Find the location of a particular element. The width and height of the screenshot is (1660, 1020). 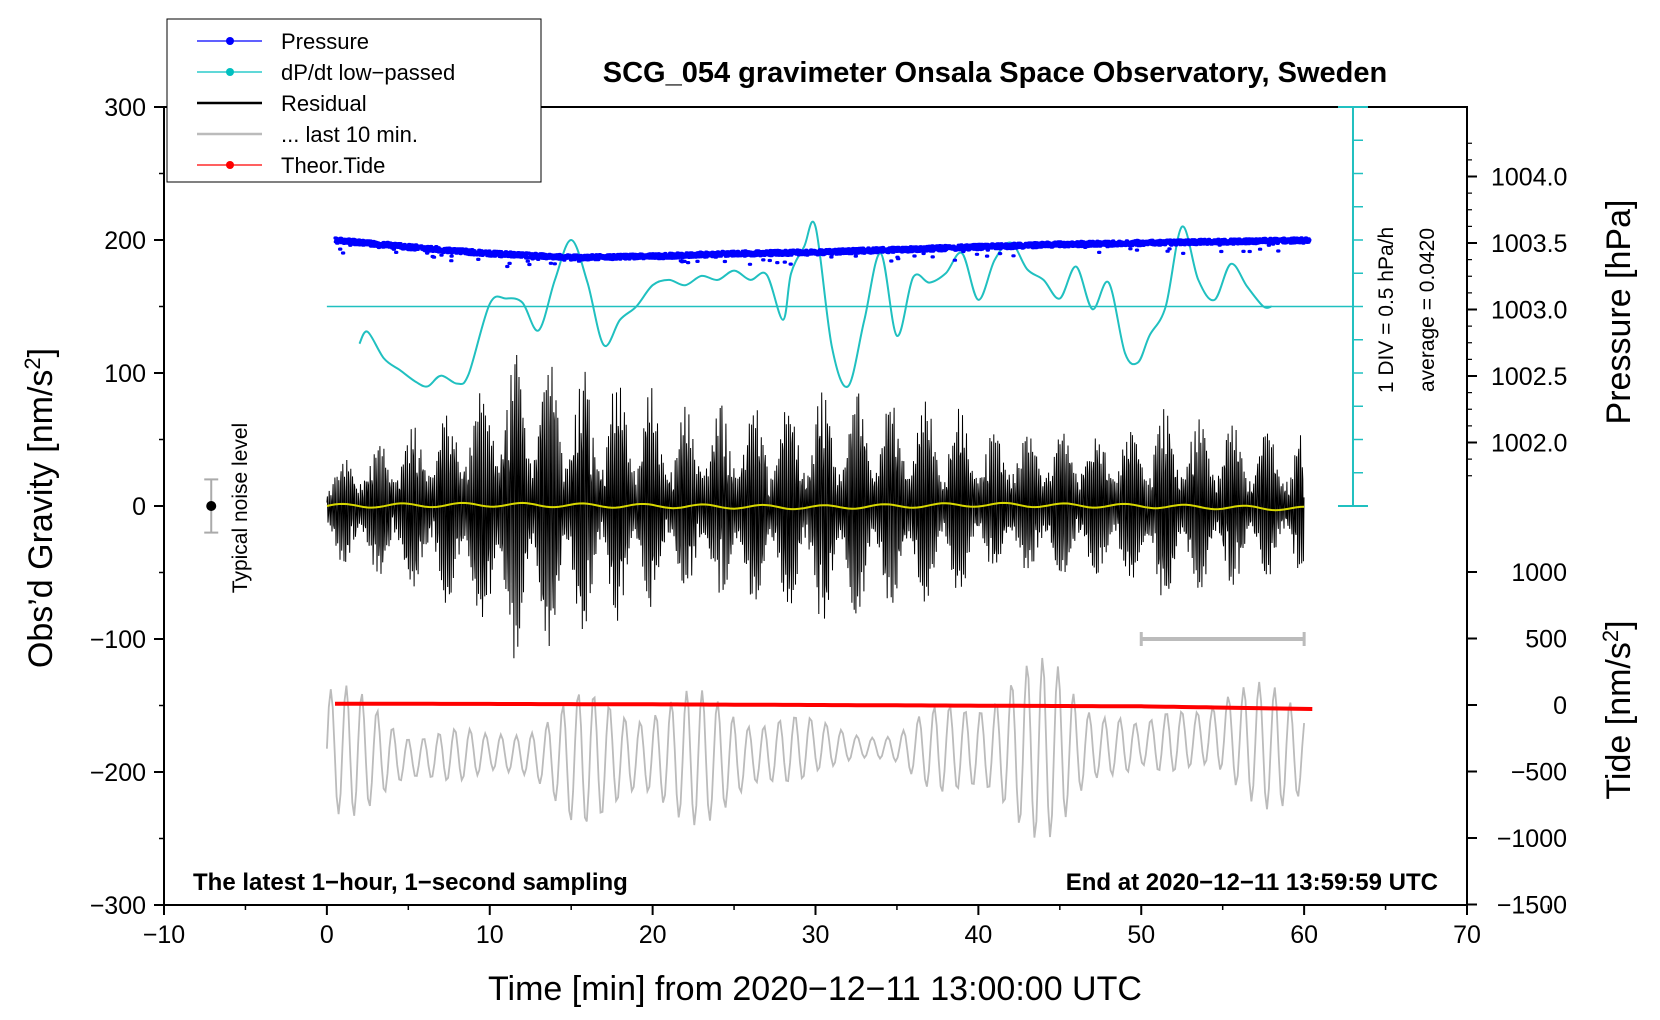

x-axis-title: Time [min] from 2020−12−11 13:00:00 UTC is located at coordinates (815, 989).